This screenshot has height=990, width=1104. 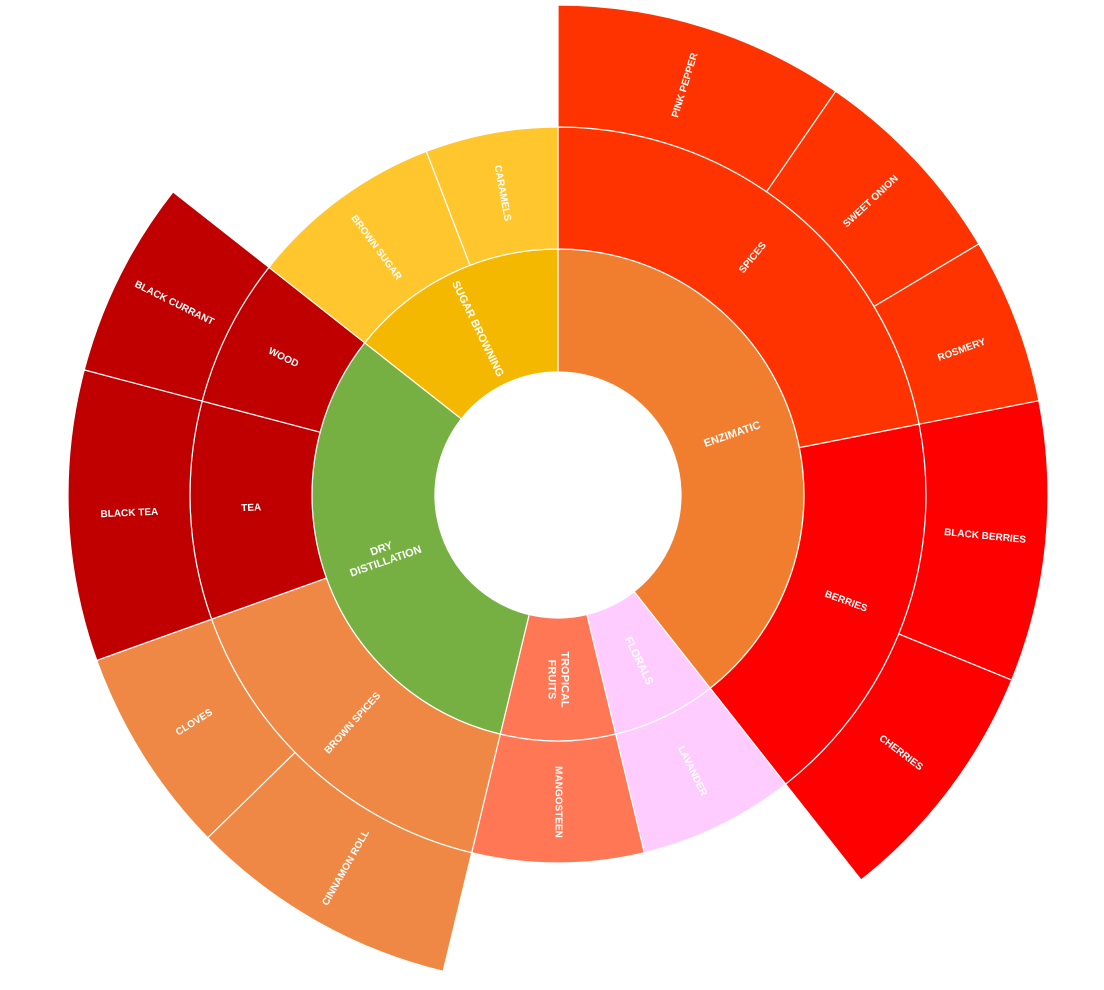 What do you see at coordinates (551, 680) in the screenshot?
I see `label-line: FRUITS` at bounding box center [551, 680].